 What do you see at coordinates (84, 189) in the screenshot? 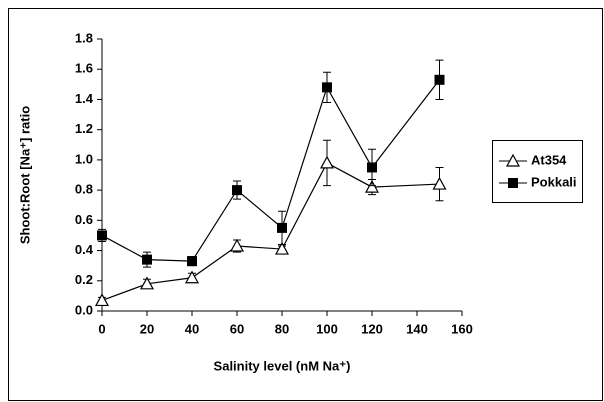
I see `y-tick-label: 0.8` at bounding box center [84, 189].